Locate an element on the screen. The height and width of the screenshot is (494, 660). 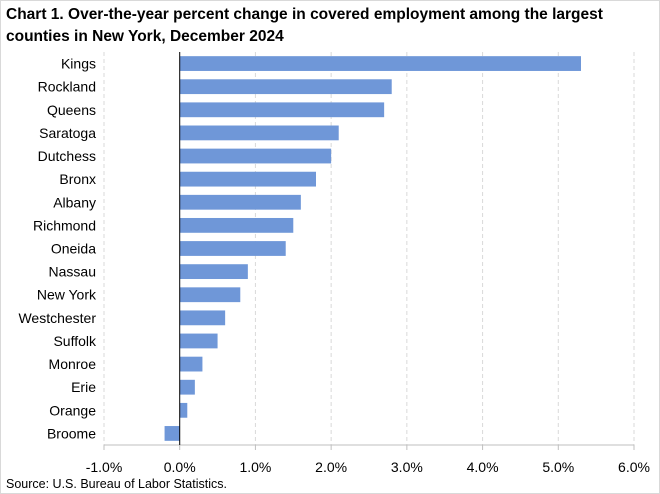
category-label: Rockland is located at coordinates (67, 87).